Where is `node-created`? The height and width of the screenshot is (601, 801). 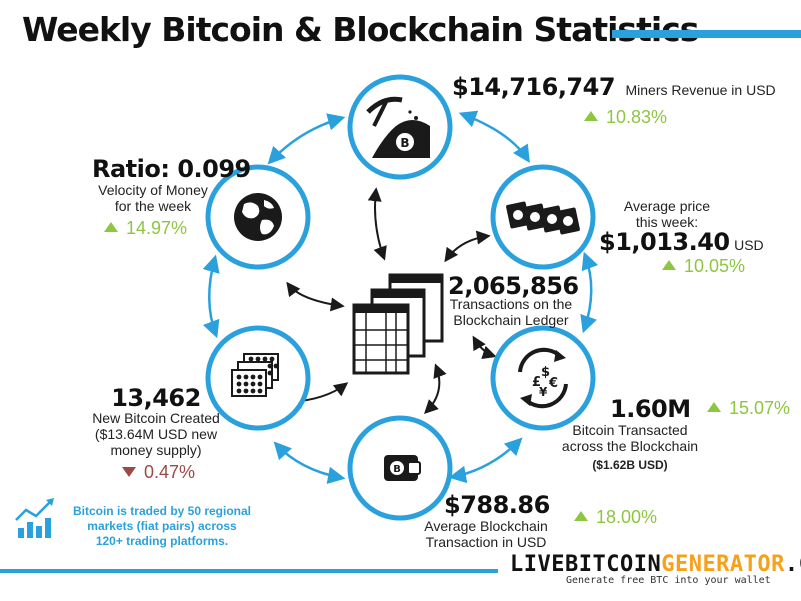 node-created is located at coordinates (258, 378).